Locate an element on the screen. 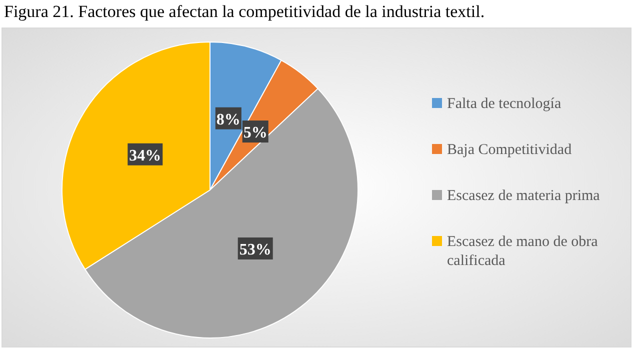  chart-title: Figura 21. Factores que afectan la competitividad de la industria textil. is located at coordinates (244, 11).